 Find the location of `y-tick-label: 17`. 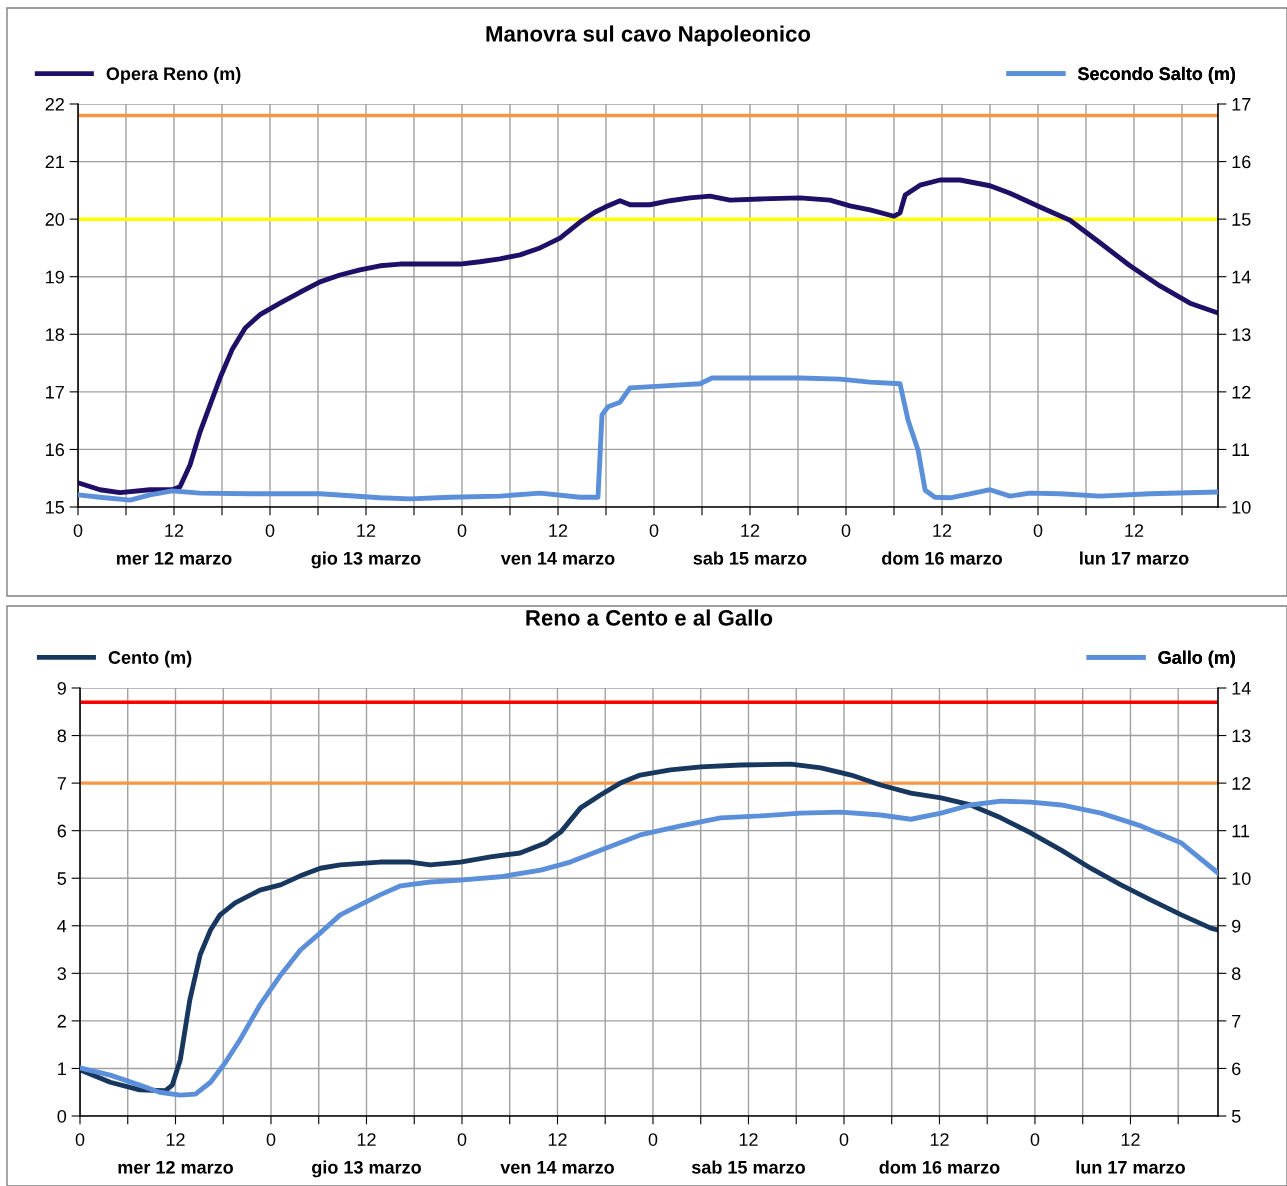

y-tick-label: 17 is located at coordinates (55, 392).